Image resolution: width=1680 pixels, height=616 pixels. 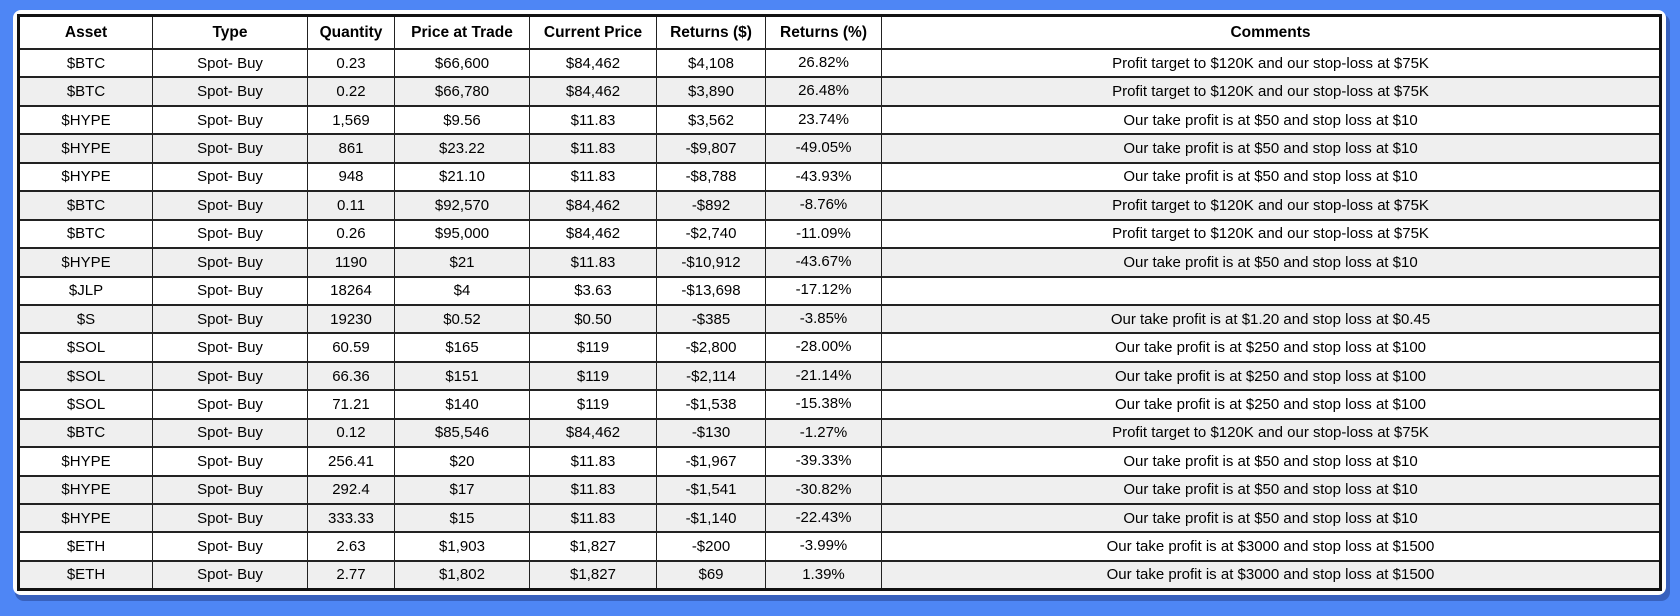 I want to click on cell-price_at_trade: $21, so click(x=462, y=262).